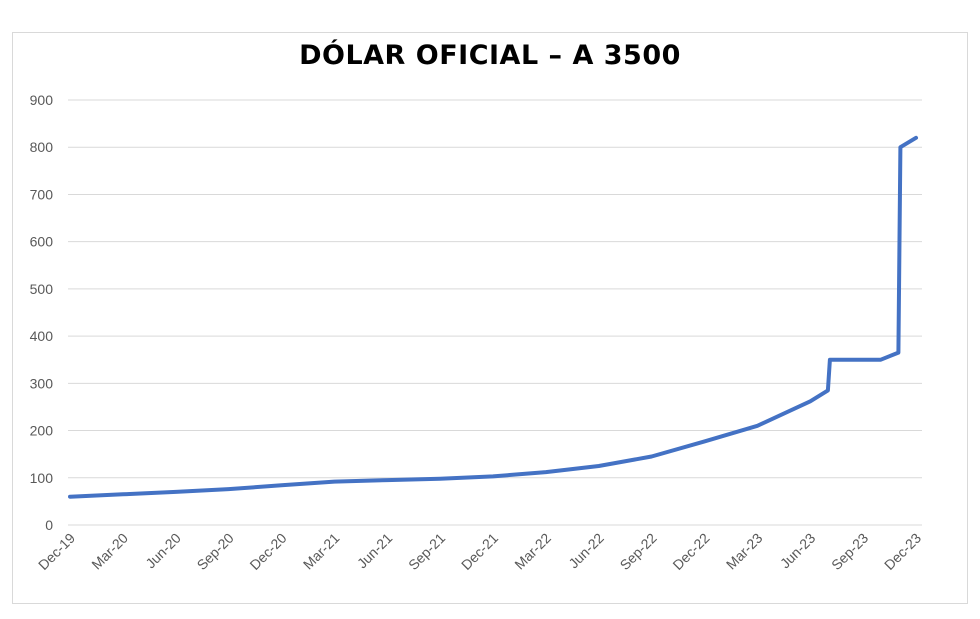 The image size is (980, 619). I want to click on x-tick-label: Dec-21, so click(479, 551).